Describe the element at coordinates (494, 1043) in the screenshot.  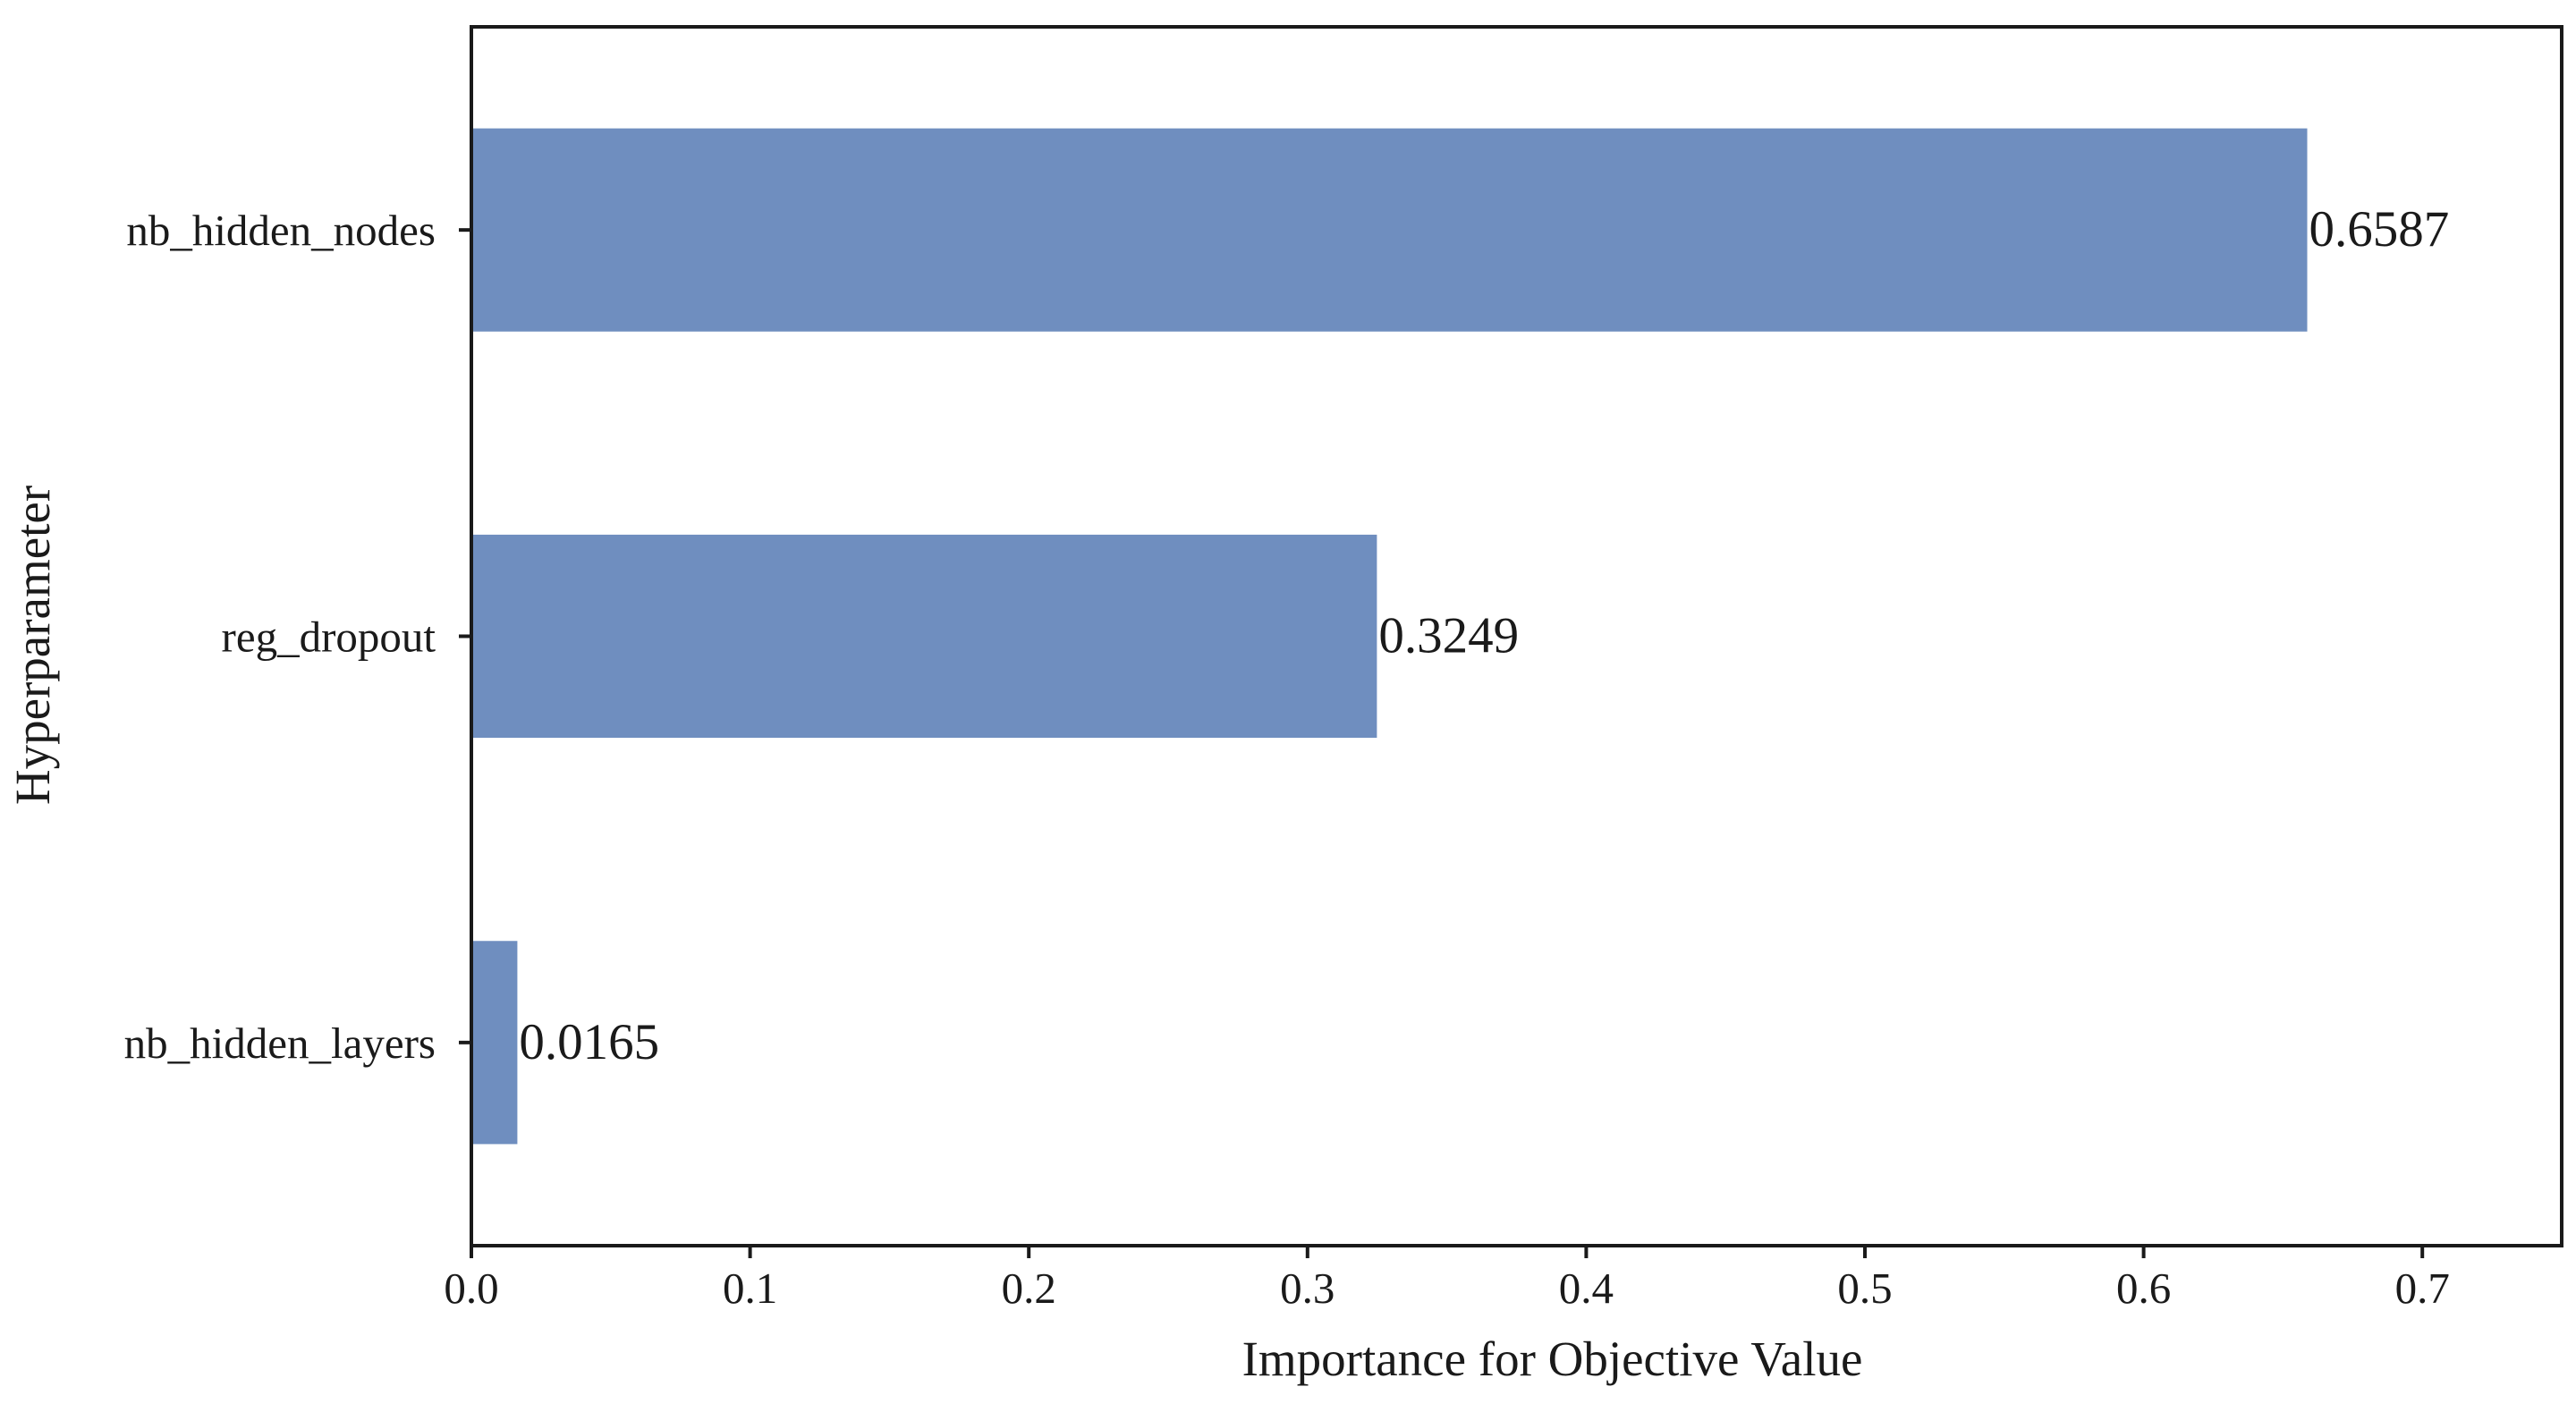
I see `bar-nb_hidden_layers` at that location.